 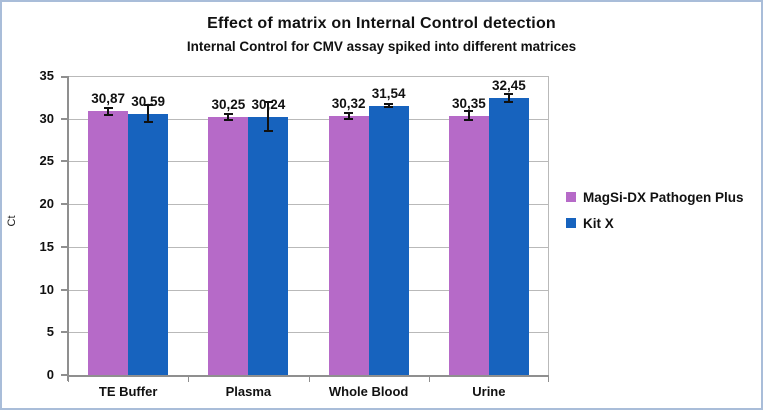 I want to click on bar-value-label: 30,87, so click(x=108, y=99).